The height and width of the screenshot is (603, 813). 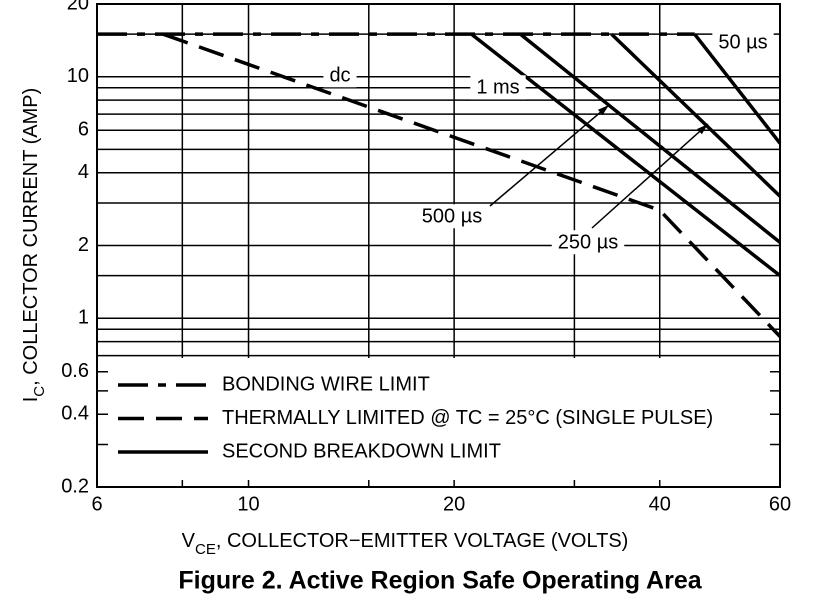 What do you see at coordinates (361, 451) in the screenshot?
I see `legend-label: SECOND BREAKDOWN LIMIT` at bounding box center [361, 451].